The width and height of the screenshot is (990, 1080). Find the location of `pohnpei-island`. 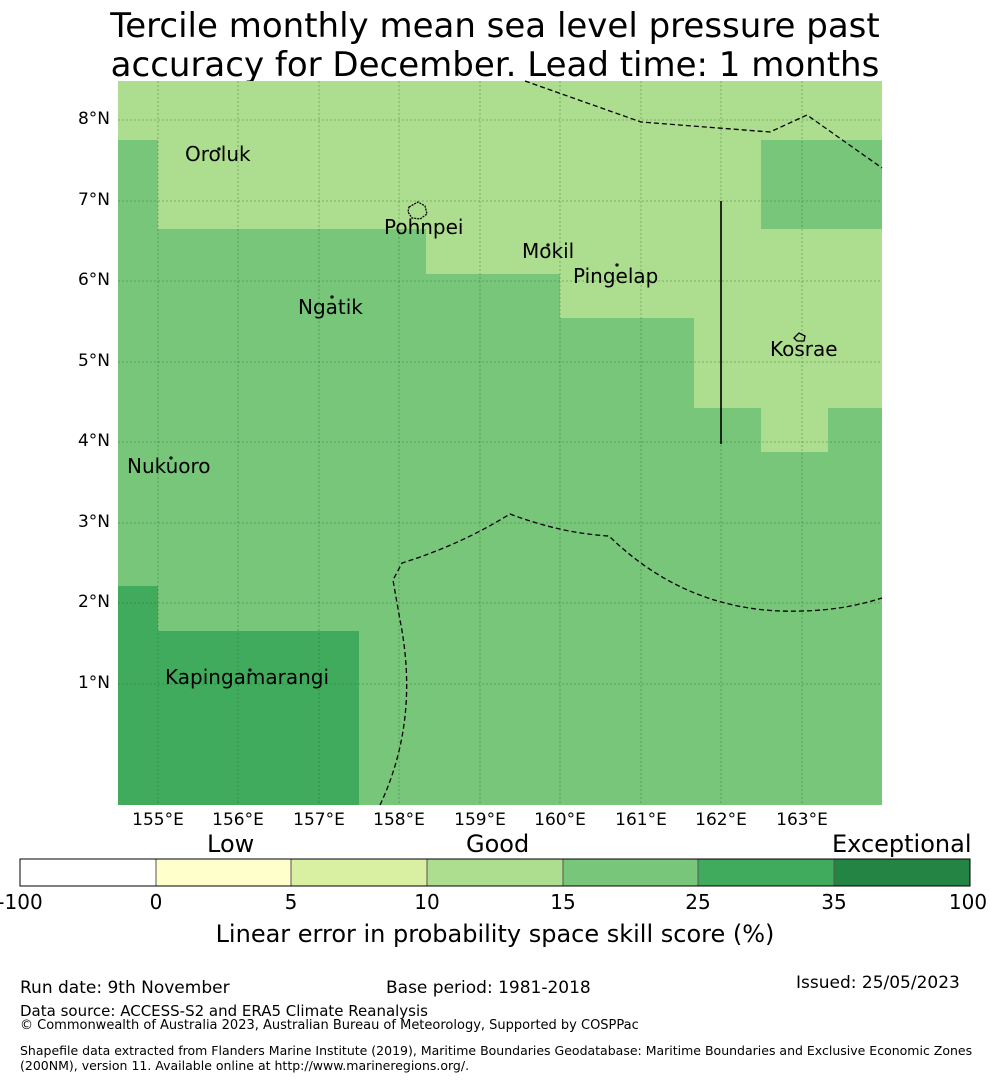

pohnpei-island is located at coordinates (417, 210).